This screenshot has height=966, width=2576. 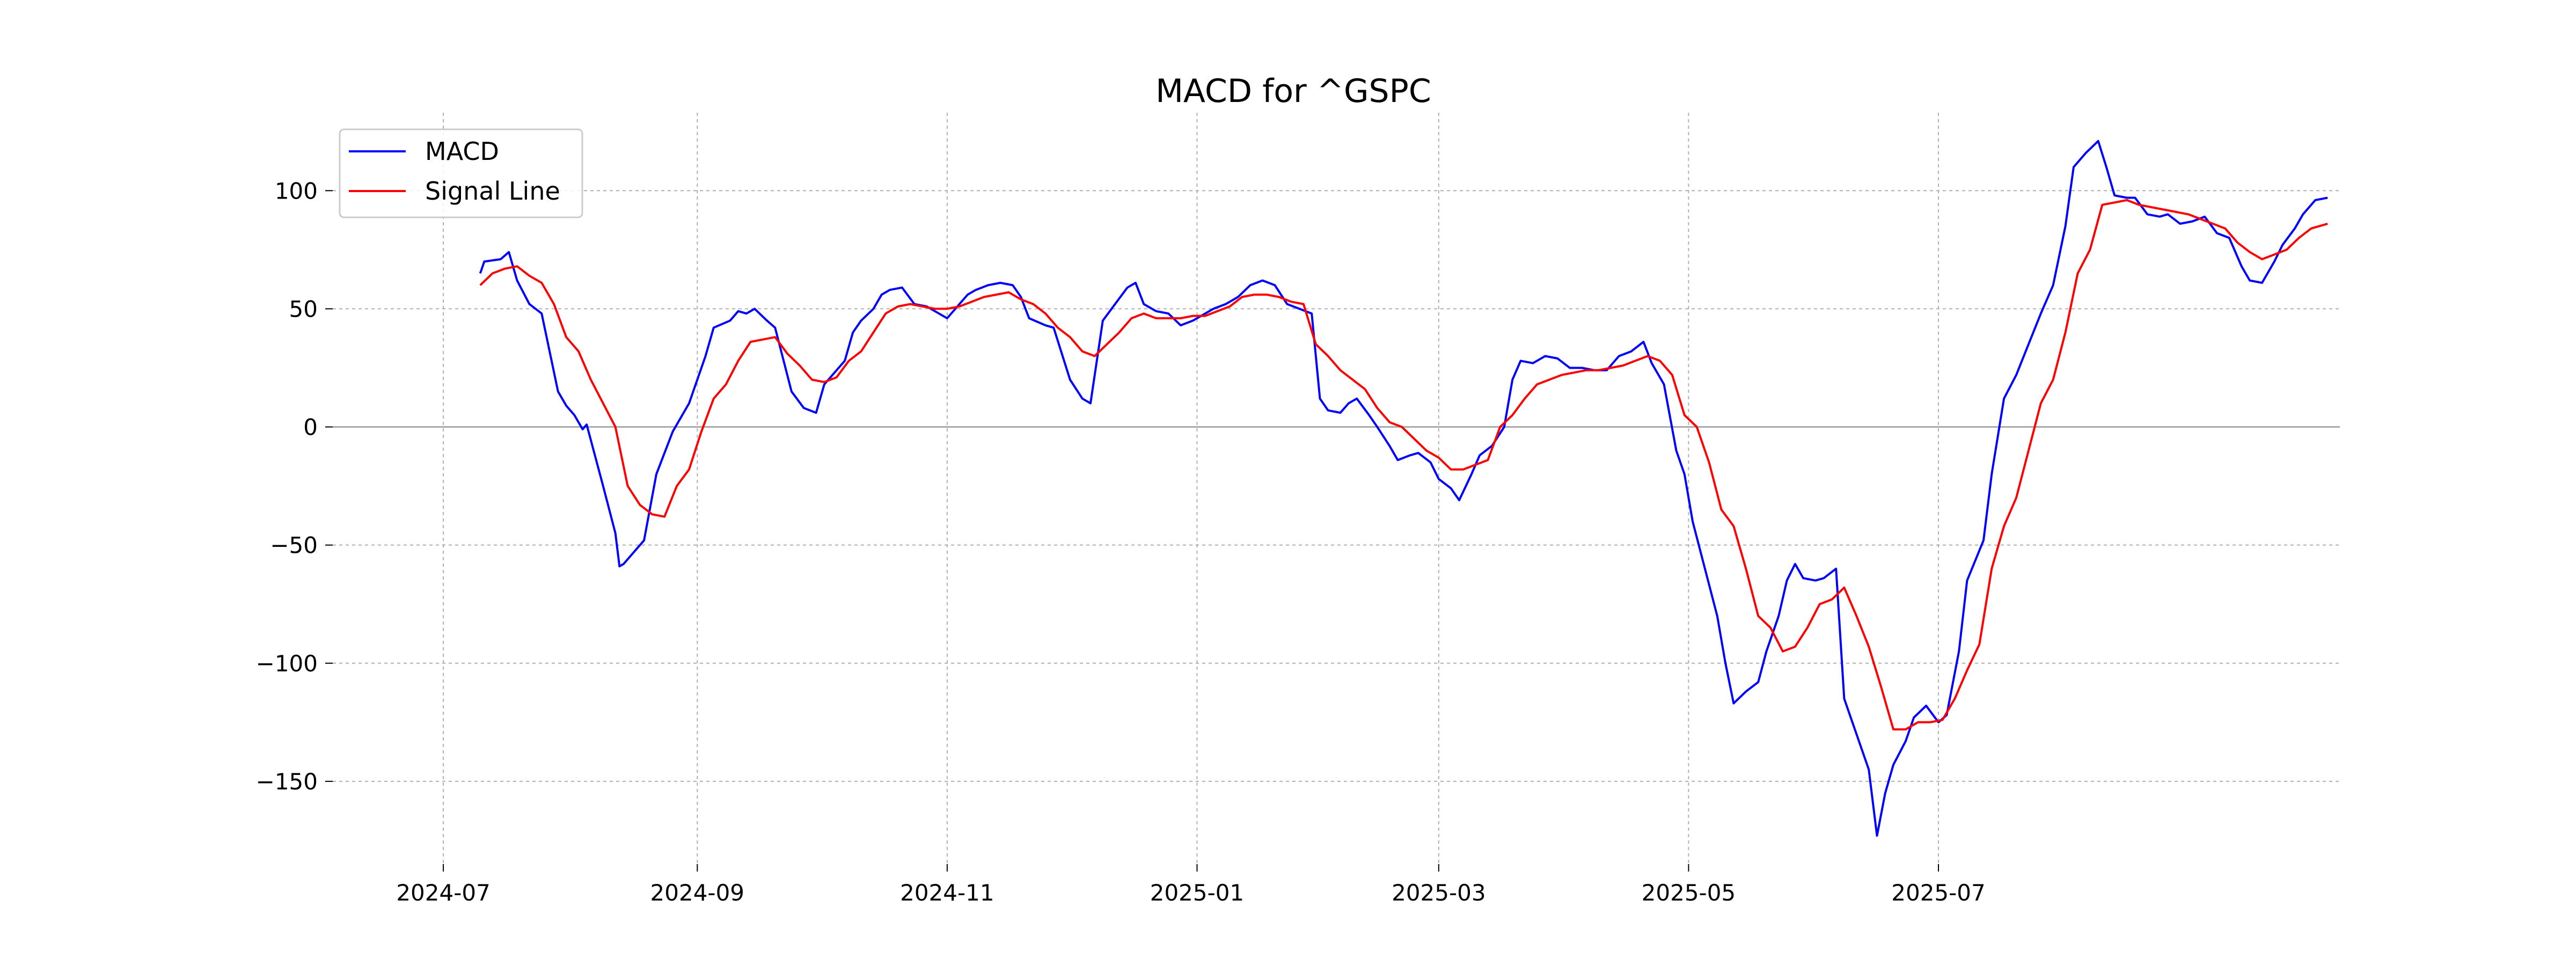 I want to click on legend-label-macd: MACD, so click(x=462, y=151).